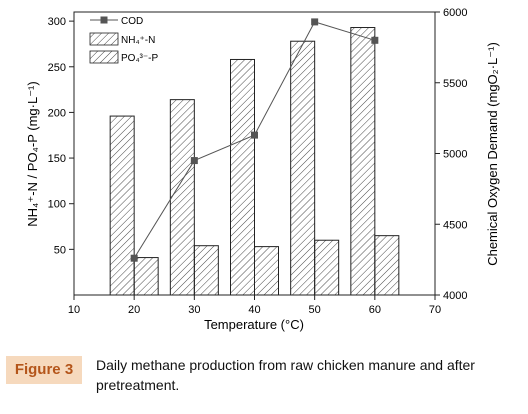 The image size is (528, 414). What do you see at coordinates (132, 21) in the screenshot?
I see `legend-cod-label: COD` at bounding box center [132, 21].